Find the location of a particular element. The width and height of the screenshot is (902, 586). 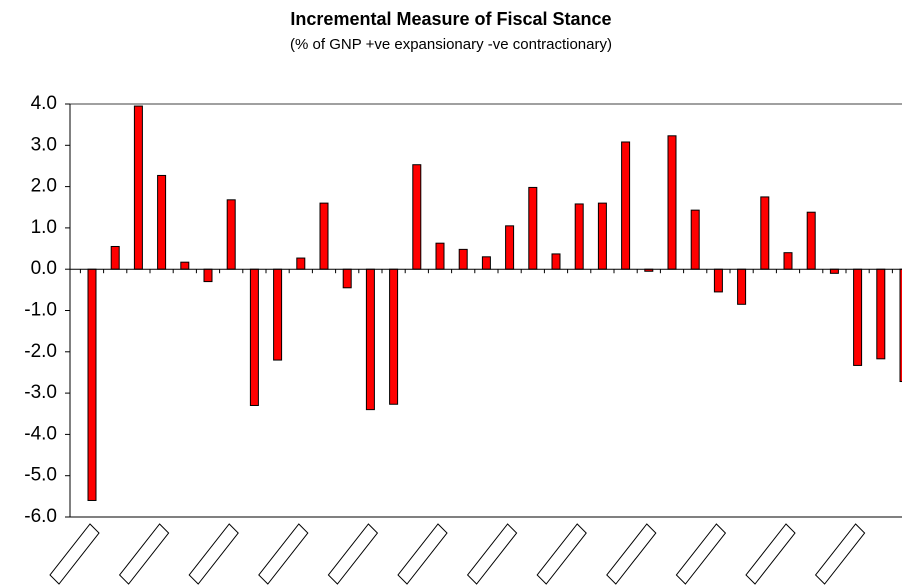

y-tick-label: 1.0 is located at coordinates (44, 227).